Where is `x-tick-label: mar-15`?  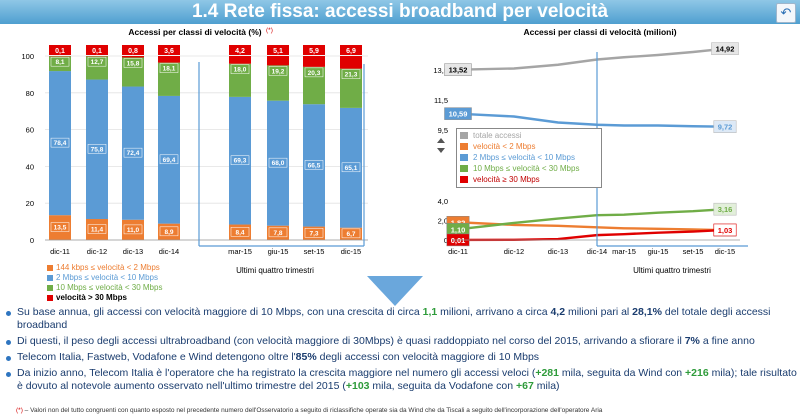 x-tick-label: mar-15 is located at coordinates (624, 251).